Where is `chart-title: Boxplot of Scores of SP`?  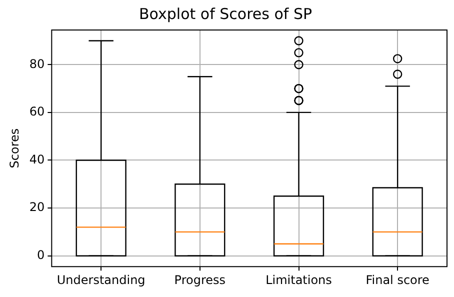
chart-title: Boxplot of Scores of SP is located at coordinates (225, 13).